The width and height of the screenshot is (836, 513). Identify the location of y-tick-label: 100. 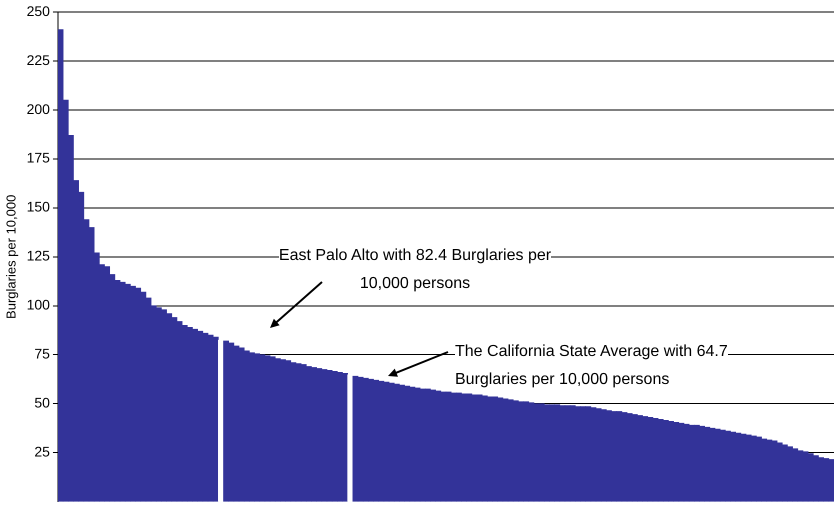
(38, 304).